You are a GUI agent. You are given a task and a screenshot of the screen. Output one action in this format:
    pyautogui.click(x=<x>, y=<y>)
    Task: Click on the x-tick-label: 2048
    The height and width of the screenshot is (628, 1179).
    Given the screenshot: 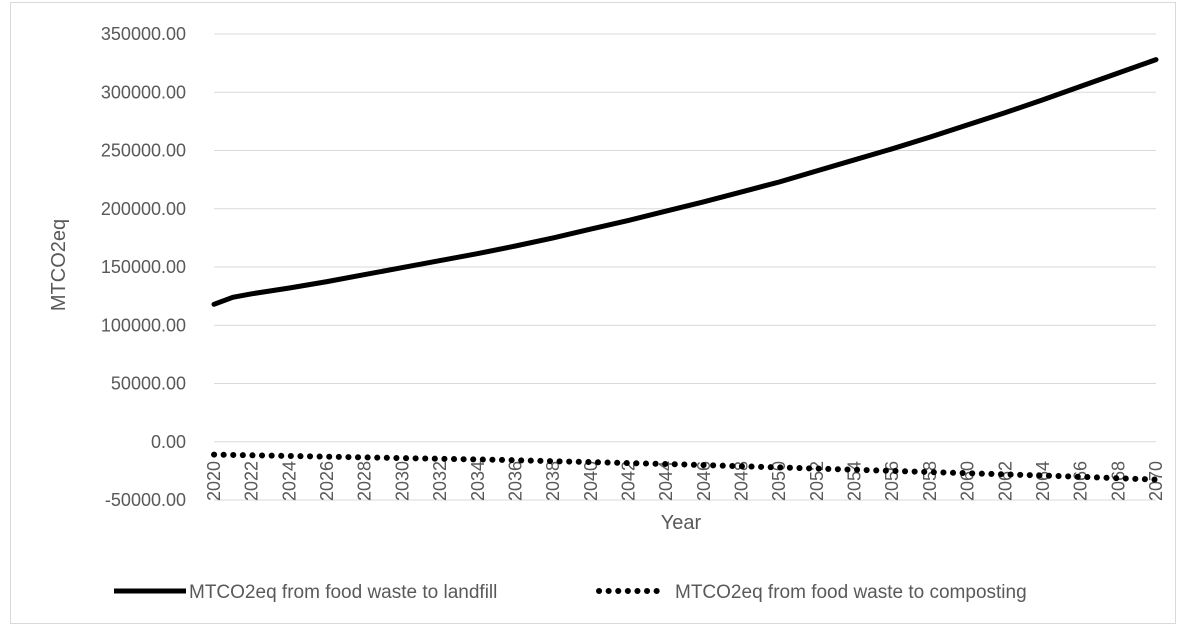 What is the action you would take?
    pyautogui.click(x=742, y=481)
    